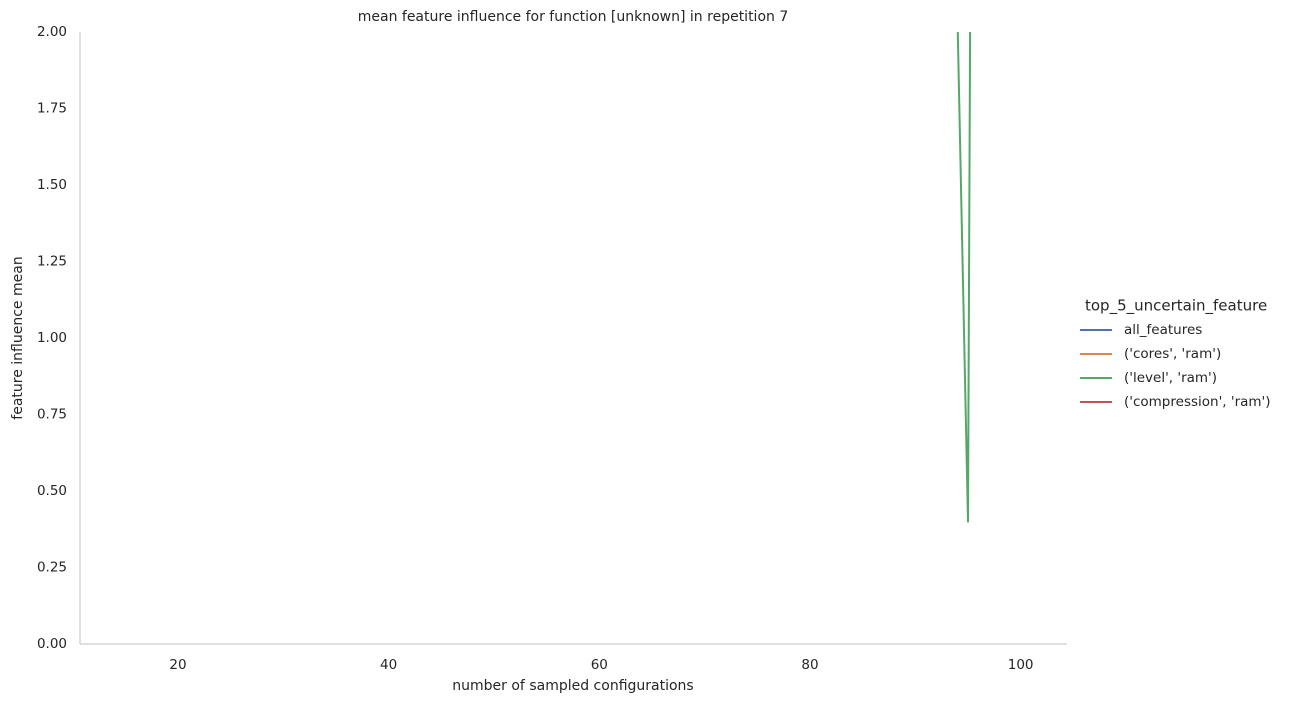 The image size is (1303, 706). What do you see at coordinates (52, 644) in the screenshot?
I see `y-tick-label: 0.00` at bounding box center [52, 644].